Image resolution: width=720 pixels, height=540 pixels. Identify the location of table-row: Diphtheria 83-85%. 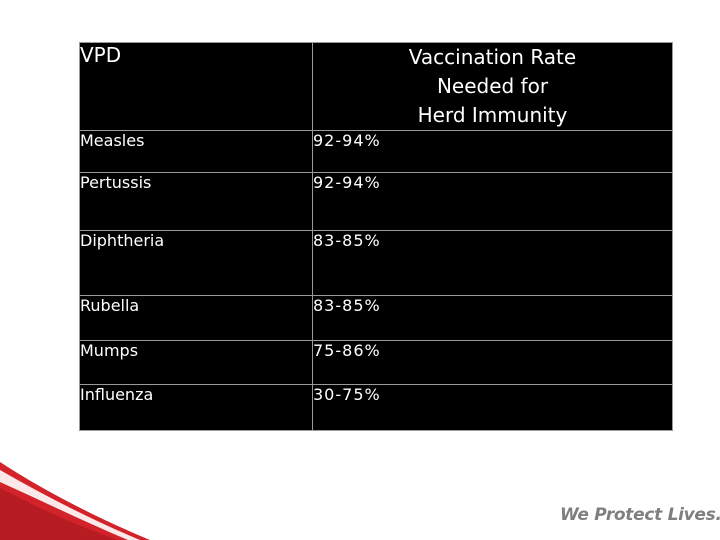
(376, 263).